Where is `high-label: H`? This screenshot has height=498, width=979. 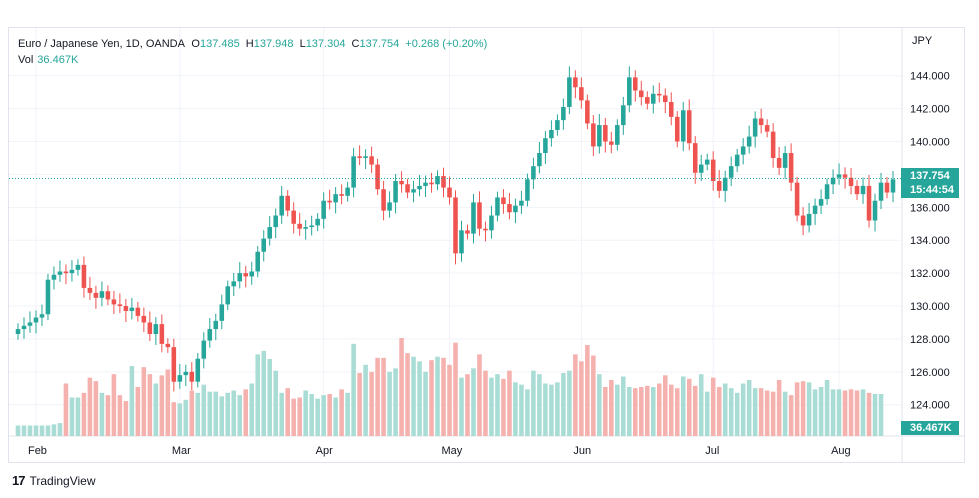
high-label: H is located at coordinates (249, 44).